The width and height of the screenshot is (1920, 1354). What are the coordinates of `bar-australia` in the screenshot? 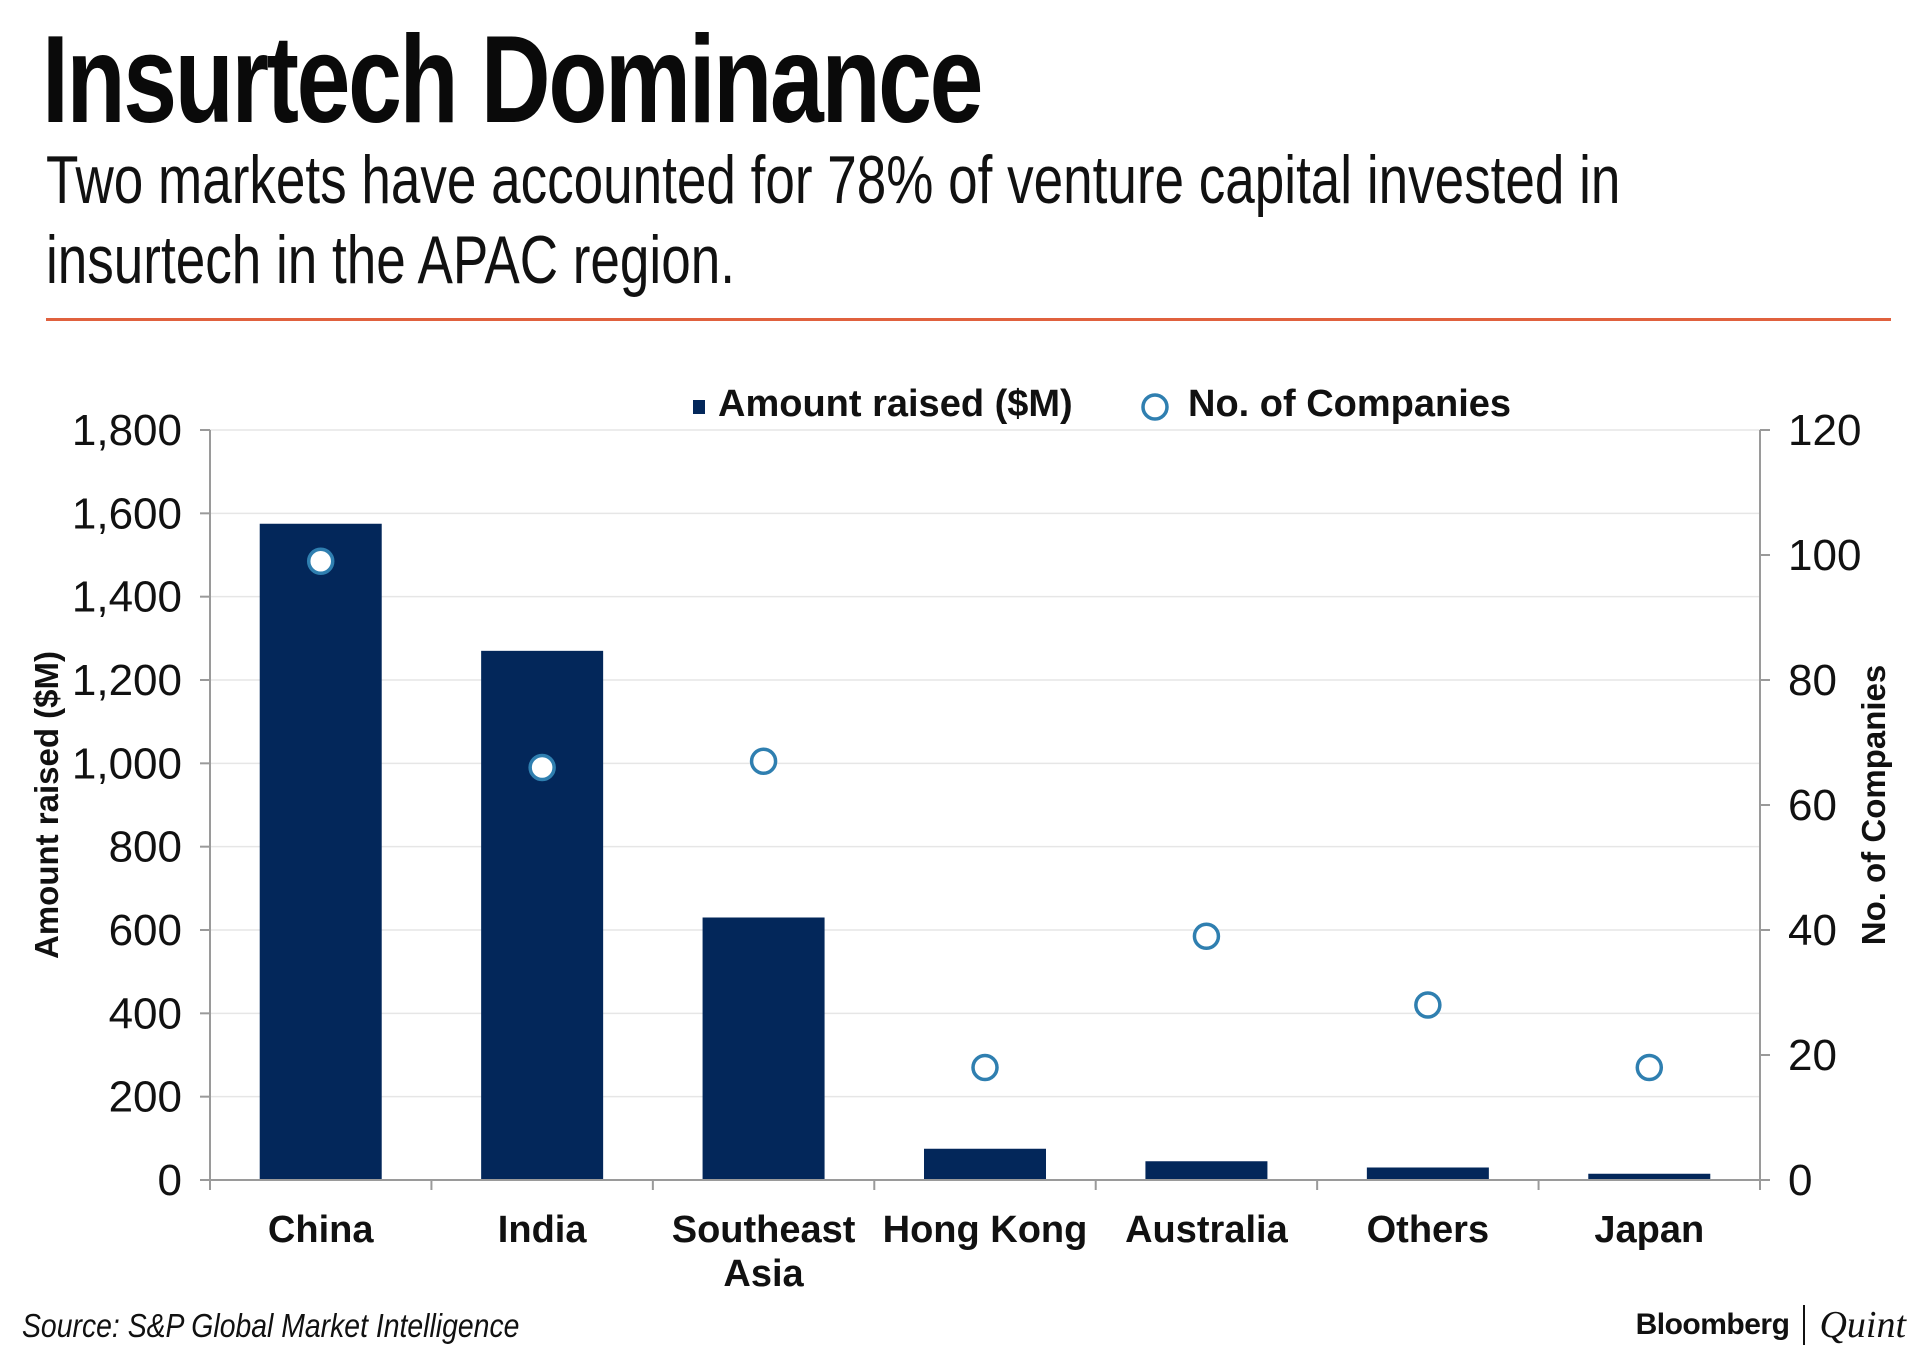 It's located at (1206, 1170).